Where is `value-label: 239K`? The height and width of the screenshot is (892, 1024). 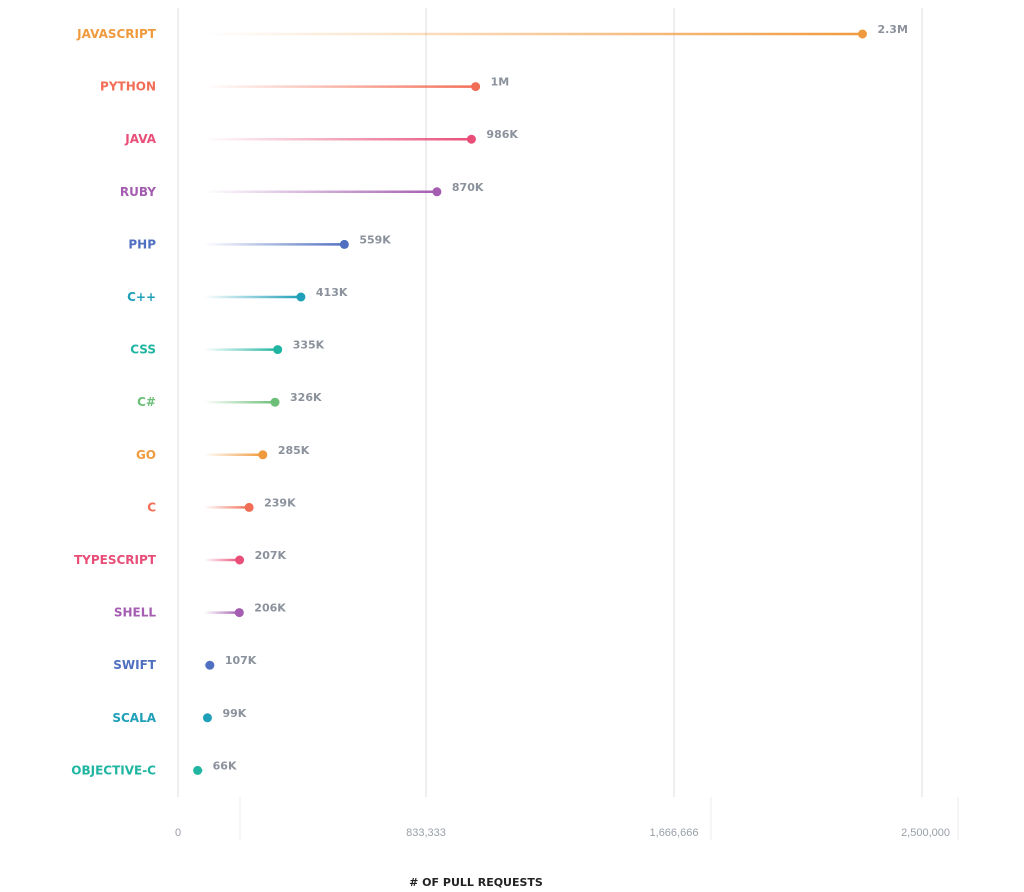
value-label: 239K is located at coordinates (280, 502).